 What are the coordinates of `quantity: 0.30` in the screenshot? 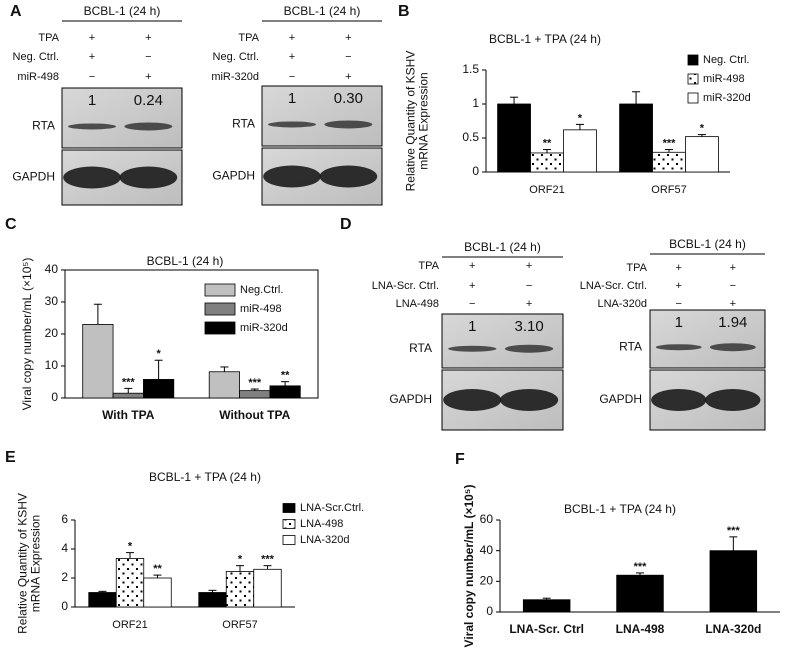 It's located at (348, 98).